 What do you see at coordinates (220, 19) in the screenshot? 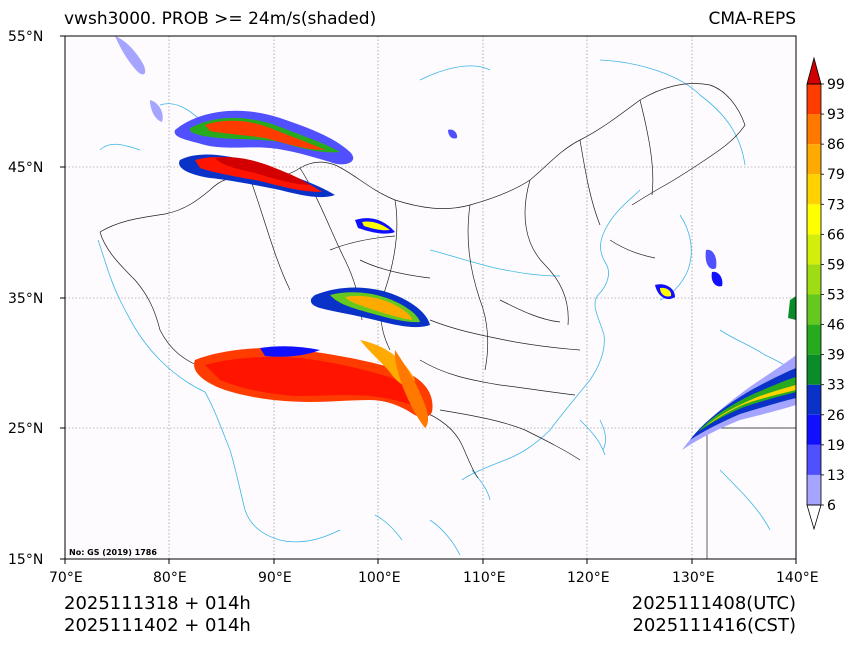
I see `chart-title: vwsh3000. PROB >= 24m/s(shaded)` at bounding box center [220, 19].